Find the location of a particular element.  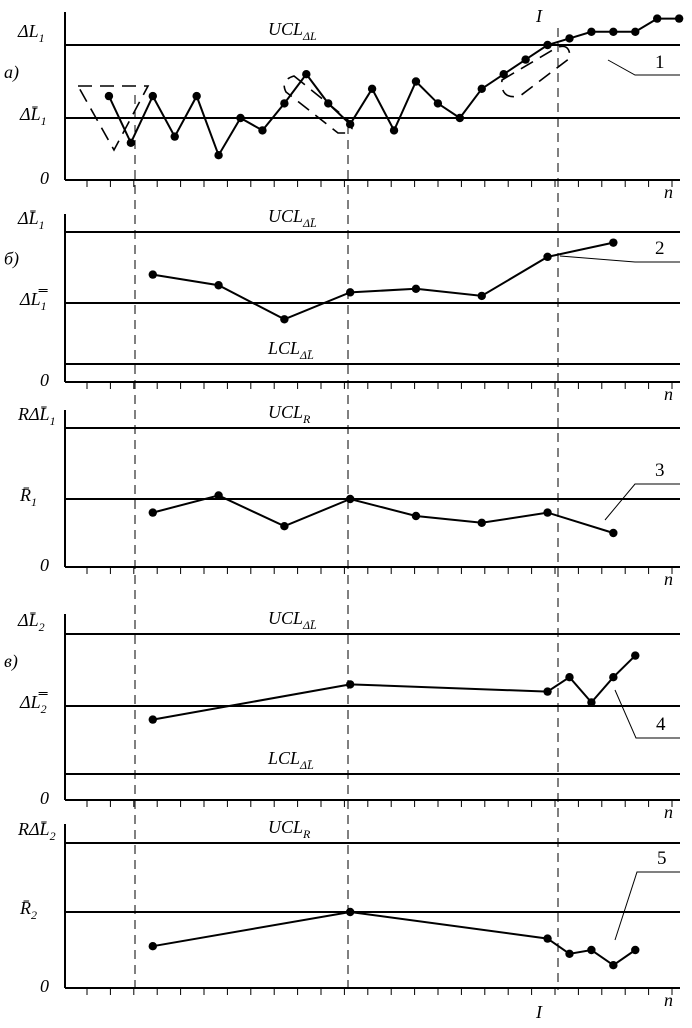

series-marker-number: 3 is located at coordinates (660, 470).